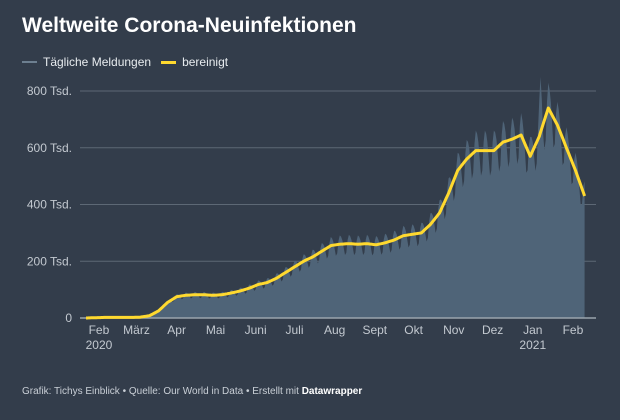  What do you see at coordinates (532, 345) in the screenshot?
I see `x-tick-year: 2021` at bounding box center [532, 345].